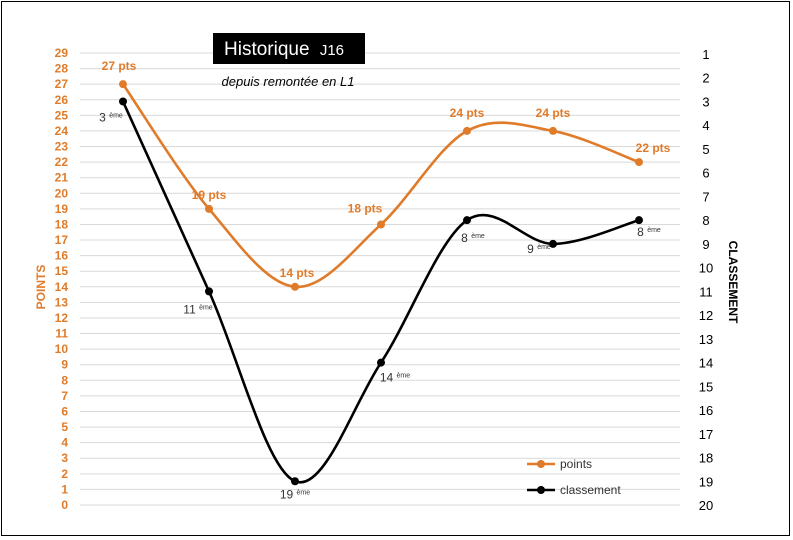 This screenshot has width=793, height=540. I want to click on left-tick-label: 29, so click(62, 53).